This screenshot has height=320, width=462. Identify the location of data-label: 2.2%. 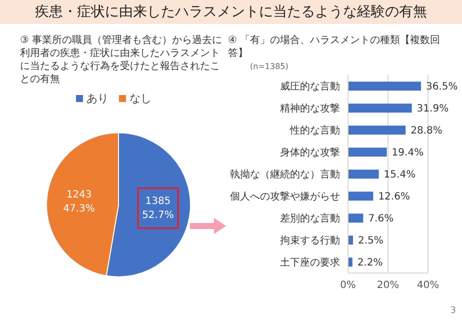
(370, 263).